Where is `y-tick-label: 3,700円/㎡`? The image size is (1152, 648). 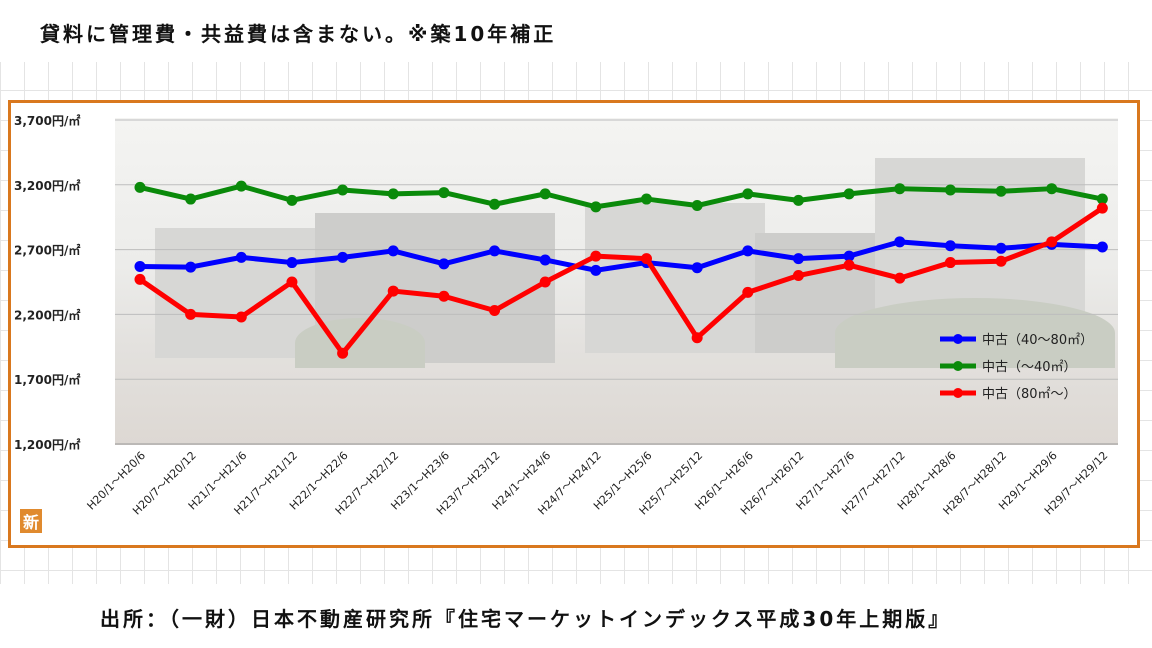
y-tick-label: 3,700円/㎡ is located at coordinates (47, 120).